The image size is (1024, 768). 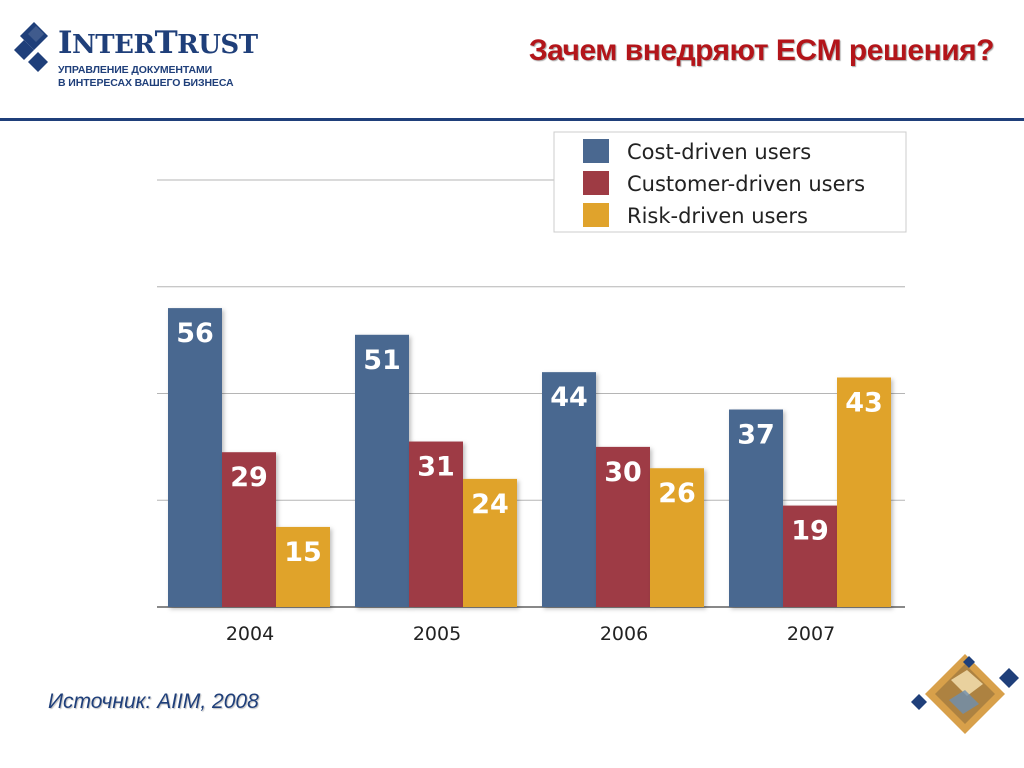 I want to click on bar-2005-cost, so click(x=382, y=470).